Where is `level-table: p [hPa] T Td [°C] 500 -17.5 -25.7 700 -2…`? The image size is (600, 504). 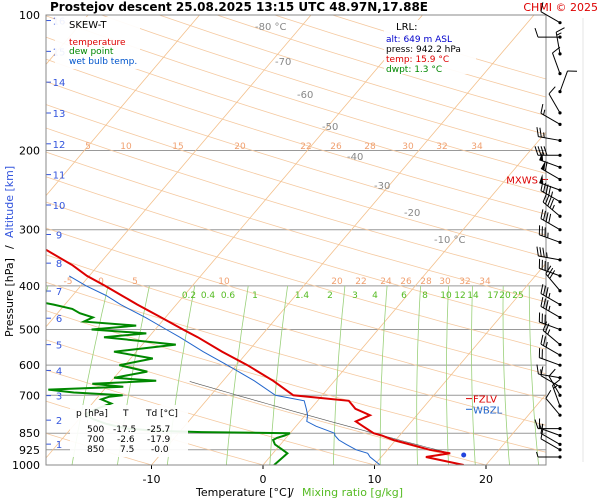
level-table: p [hPa] T Td [°C] 500 -17.5 -25.7 700 -2… is located at coordinates (129, 431).